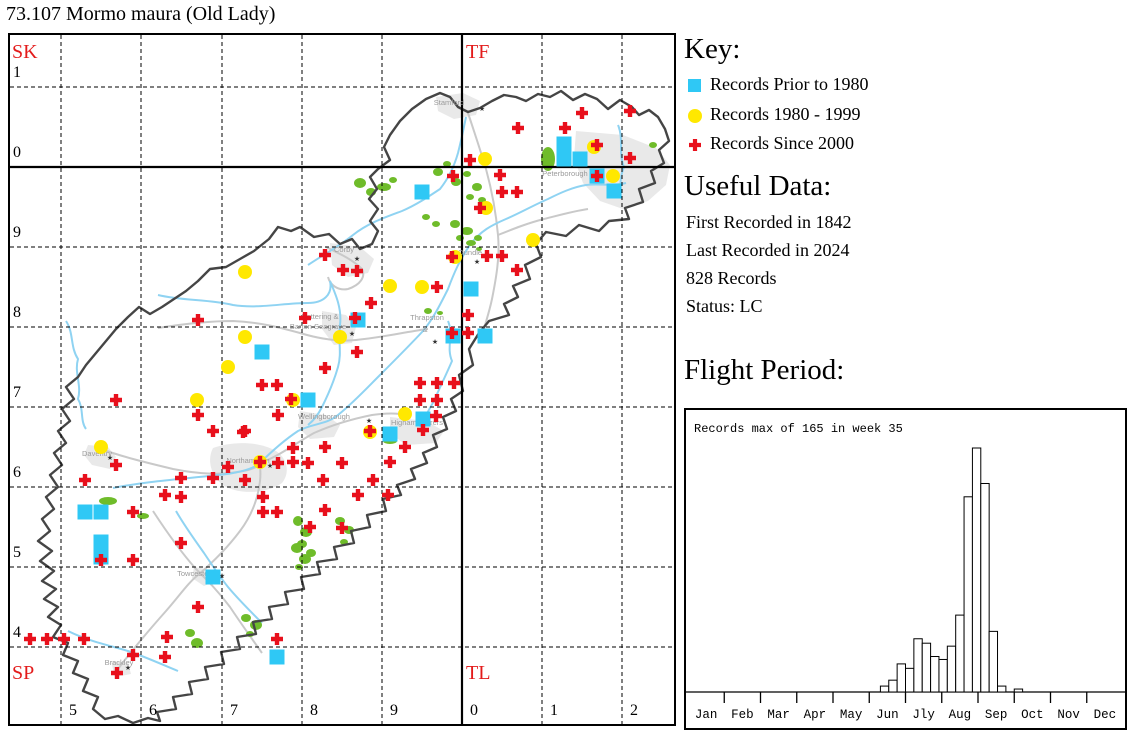  I want to click on town-label: Daventry, so click(97, 453).